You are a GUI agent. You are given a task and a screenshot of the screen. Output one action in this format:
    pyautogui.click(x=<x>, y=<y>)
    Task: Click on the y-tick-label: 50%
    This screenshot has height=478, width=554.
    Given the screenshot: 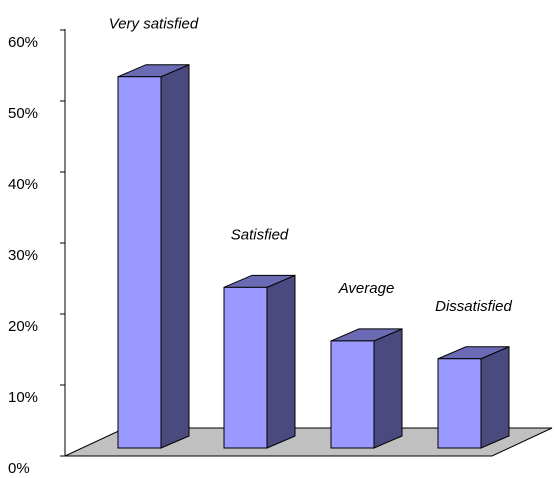 What is the action you would take?
    pyautogui.click(x=23, y=113)
    